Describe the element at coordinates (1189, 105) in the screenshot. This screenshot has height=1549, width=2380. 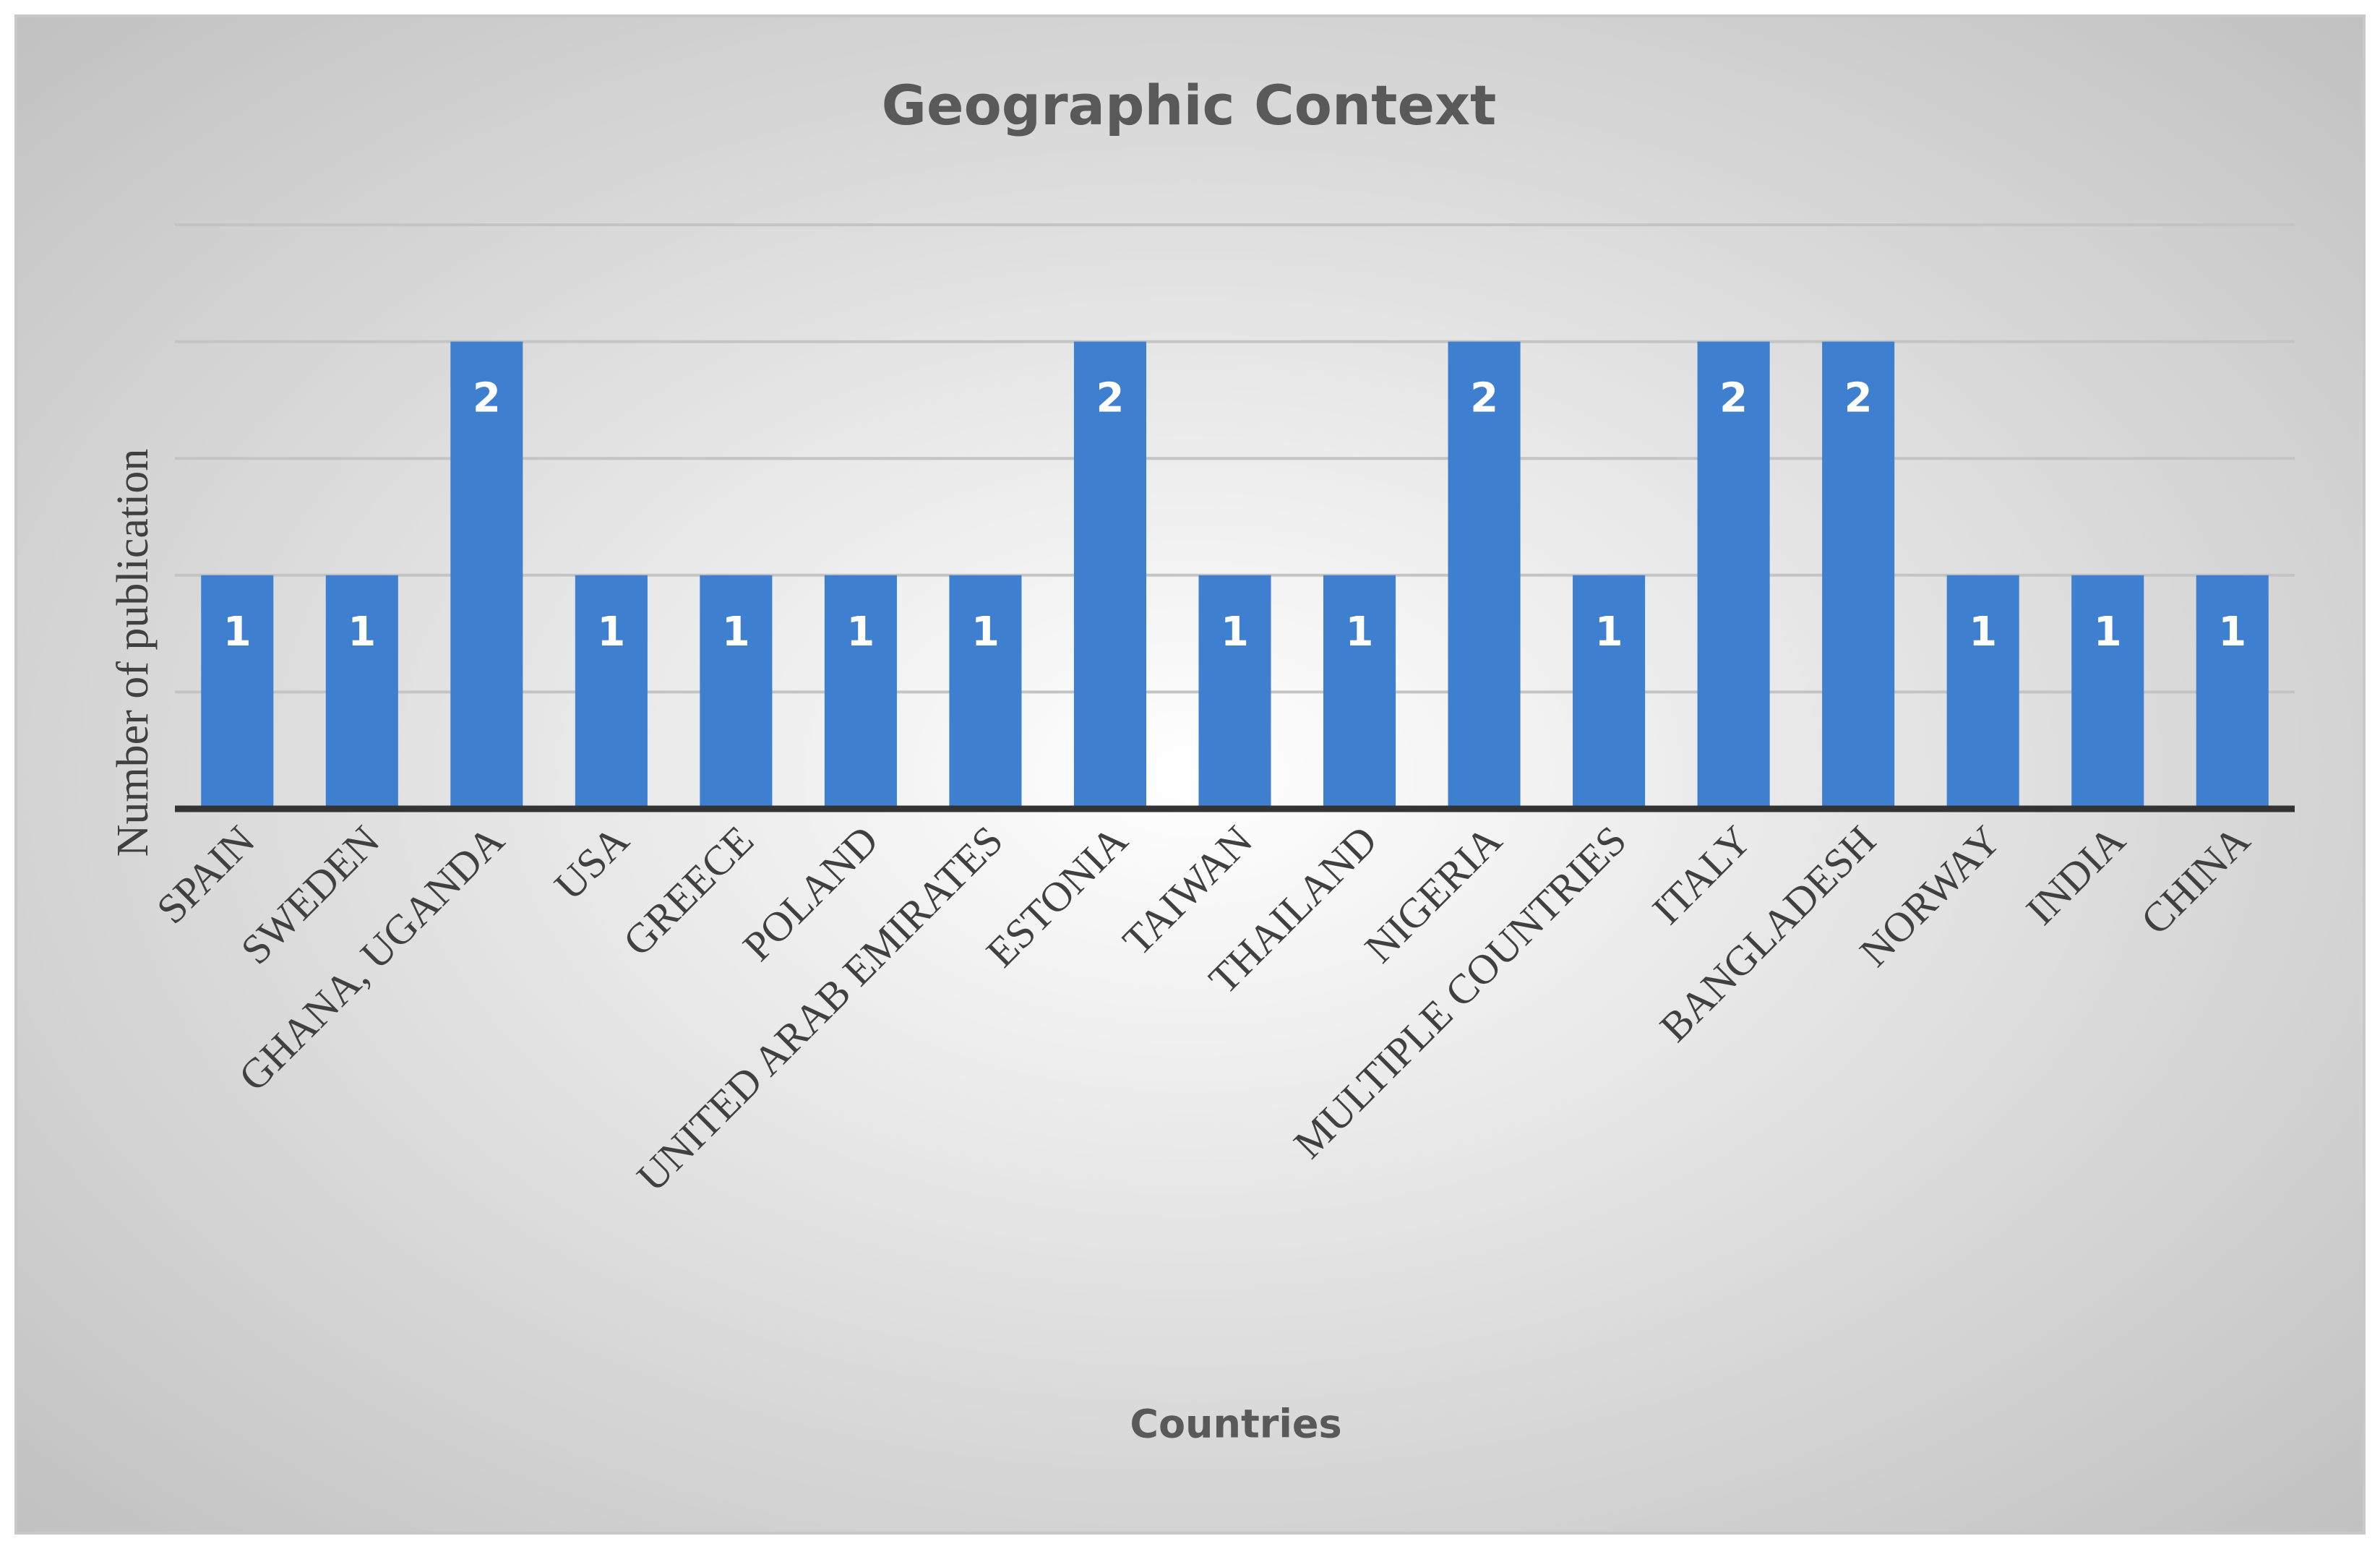
I see `chart-title: Geographic Context` at that location.